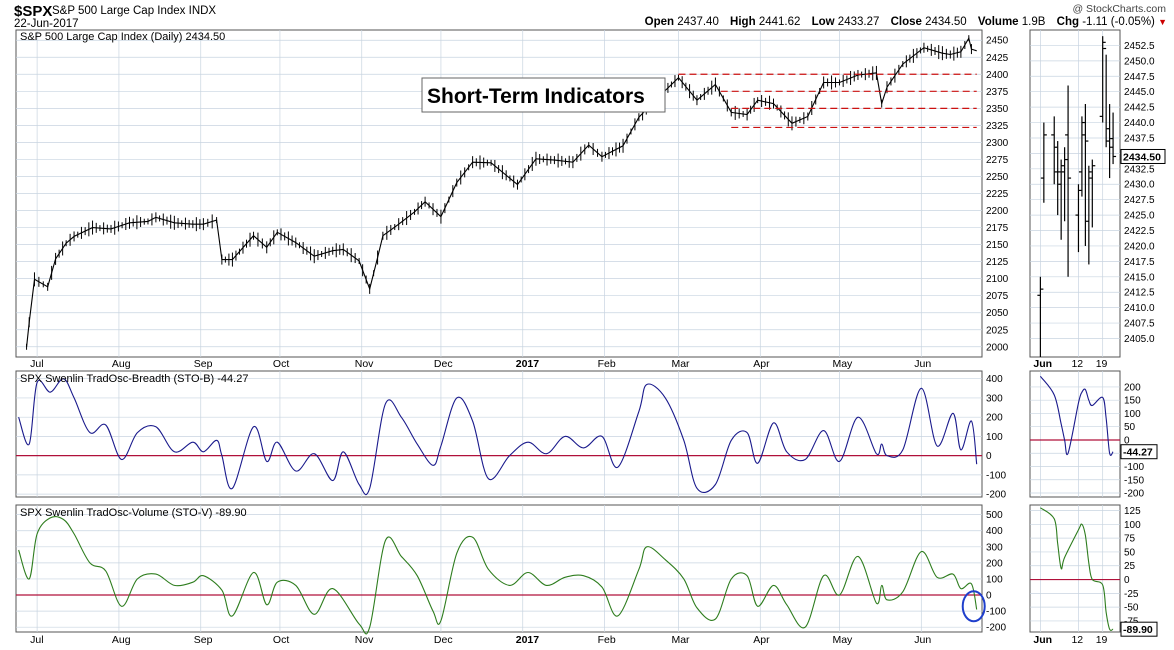 This screenshot has height=650, width=1174. What do you see at coordinates (1139, 138) in the screenshot?
I see `y-tick-label: 2437.5` at bounding box center [1139, 138].